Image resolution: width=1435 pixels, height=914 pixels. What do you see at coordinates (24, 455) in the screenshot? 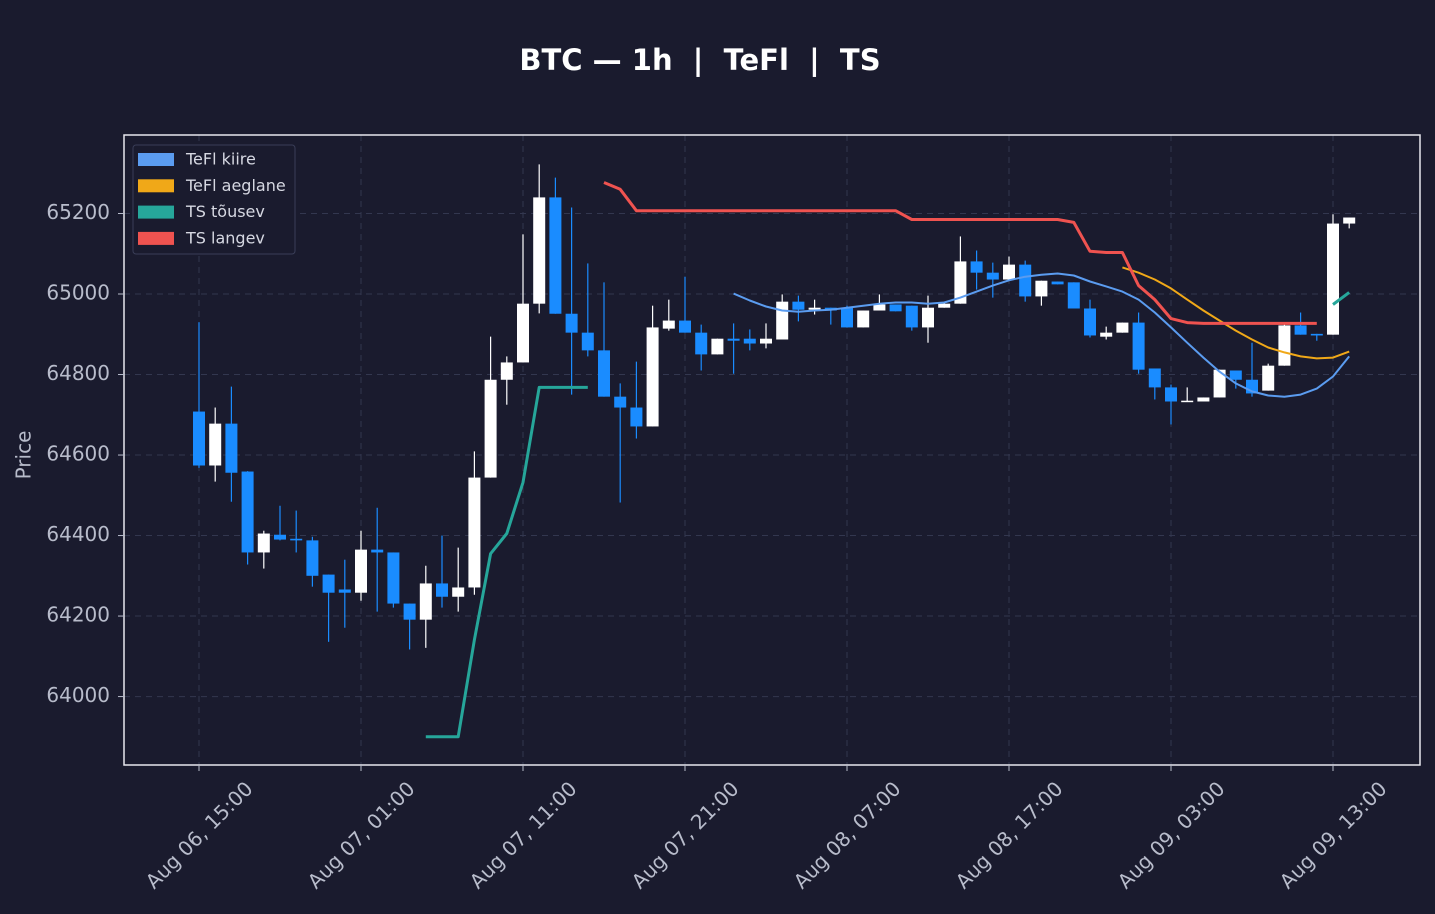
I see `y-axis-label: Price` at bounding box center [24, 455].